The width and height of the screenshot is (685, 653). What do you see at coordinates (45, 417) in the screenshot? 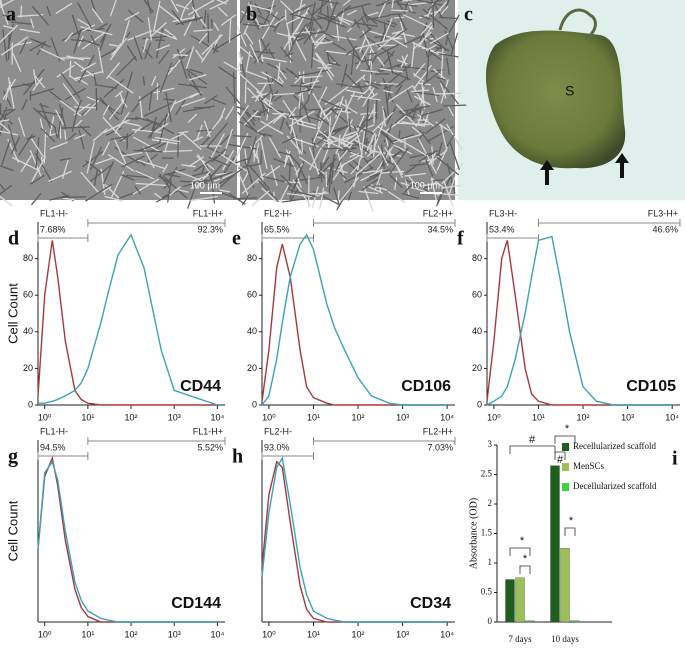
I see `x-tick-label: 10⁰` at bounding box center [45, 417].